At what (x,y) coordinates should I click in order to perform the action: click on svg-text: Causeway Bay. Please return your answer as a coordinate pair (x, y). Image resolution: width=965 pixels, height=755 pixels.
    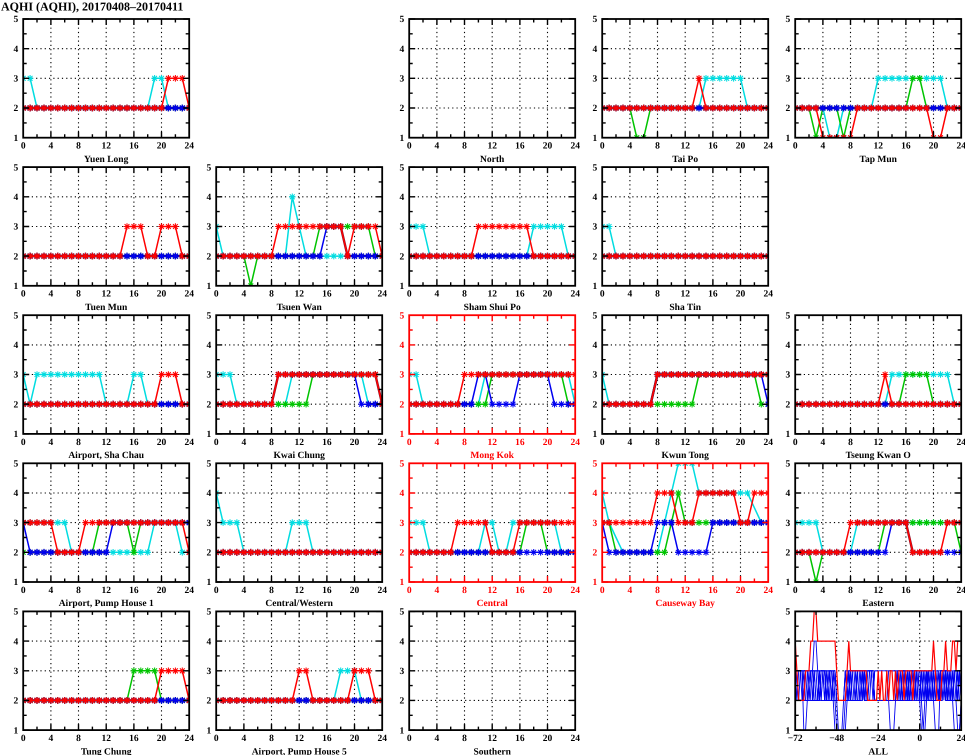
    Looking at the image, I should click on (686, 604).